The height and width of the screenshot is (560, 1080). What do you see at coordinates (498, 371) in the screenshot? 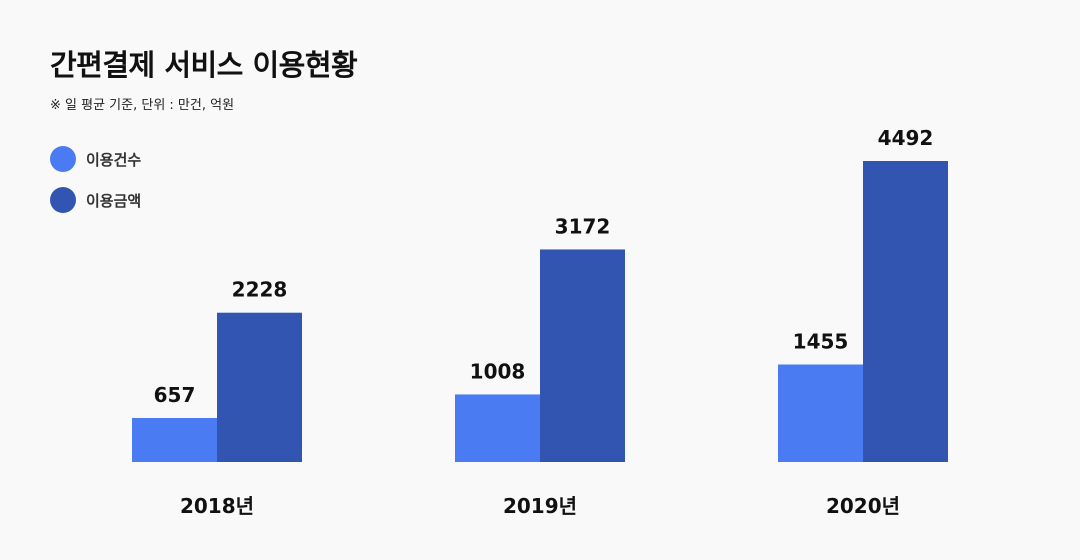
I see `data-label-series-1-2: 1008` at bounding box center [498, 371].